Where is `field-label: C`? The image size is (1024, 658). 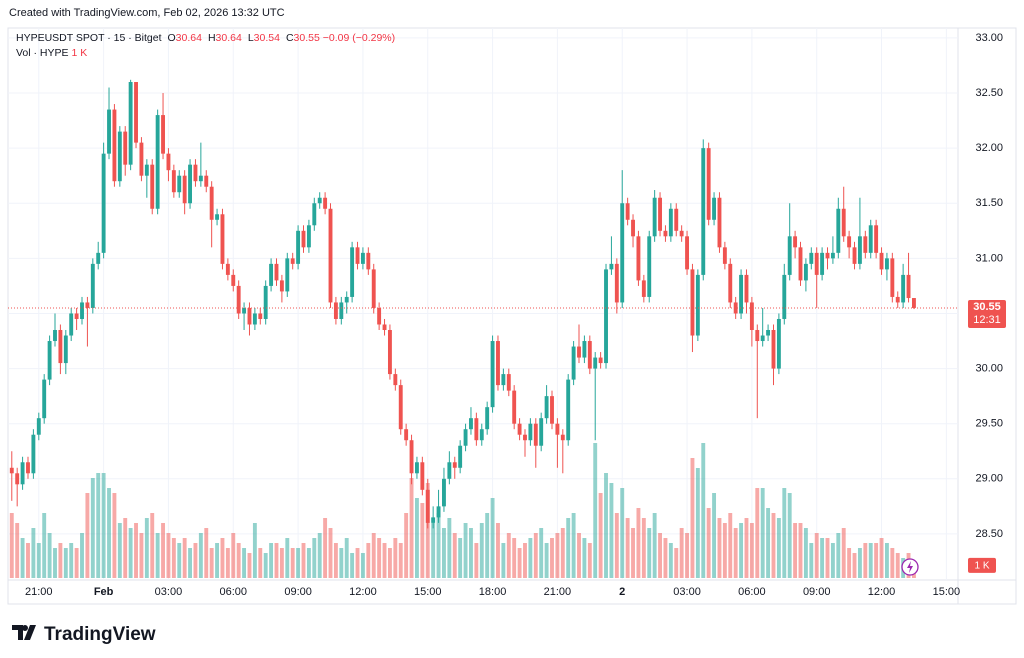
field-label: C is located at coordinates (289, 38).